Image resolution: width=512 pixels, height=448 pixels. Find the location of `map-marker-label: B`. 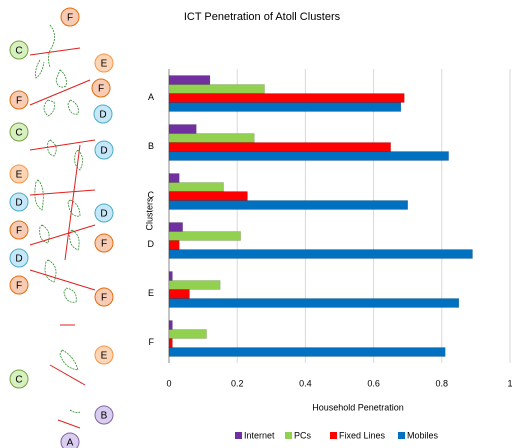

map-marker-label: B is located at coordinates (104, 416).